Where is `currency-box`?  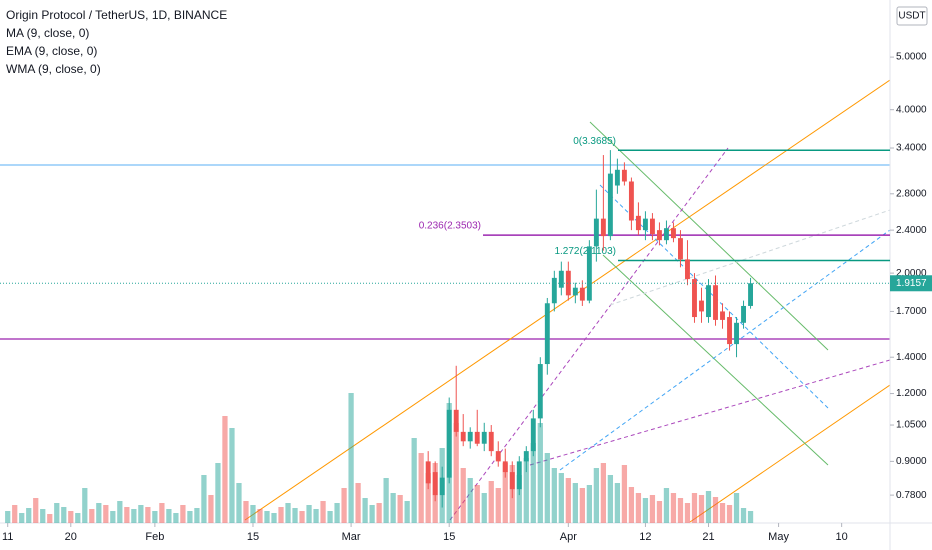
currency-box is located at coordinates (912, 16).